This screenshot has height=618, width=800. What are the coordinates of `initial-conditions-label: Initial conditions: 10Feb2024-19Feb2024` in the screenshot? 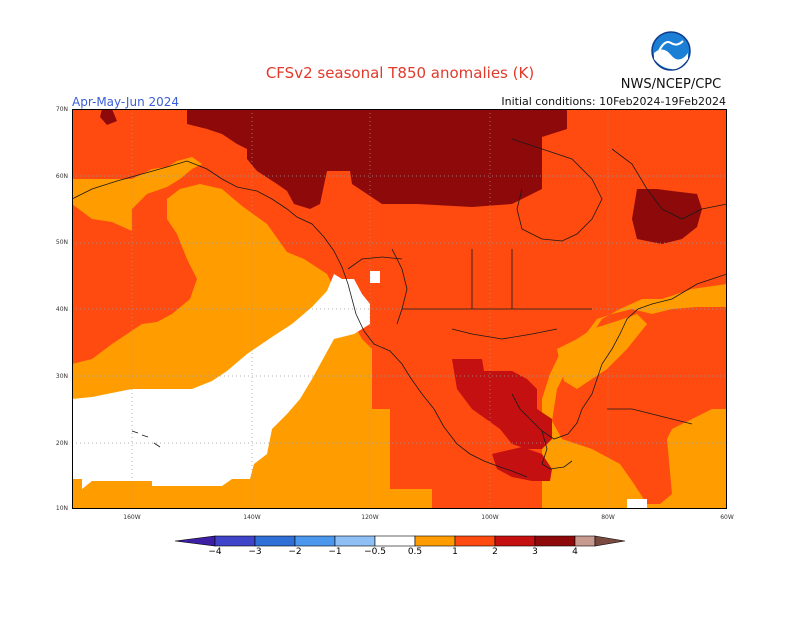 It's located at (613, 101).